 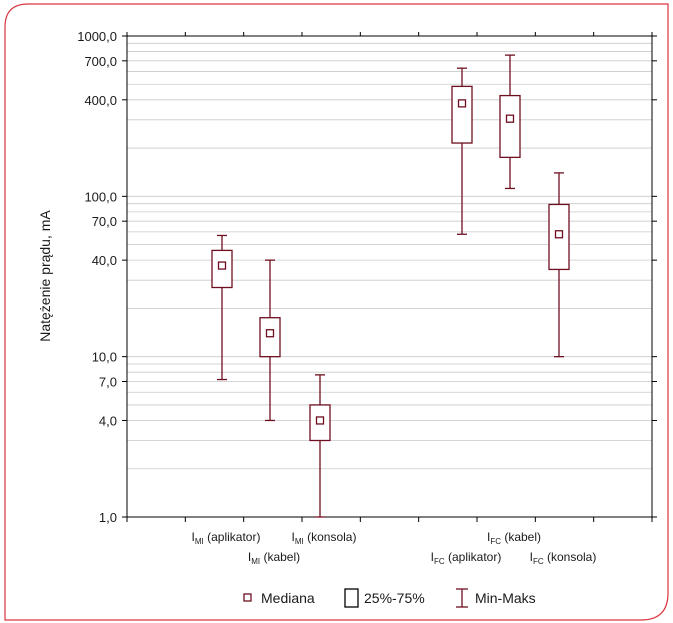 I want to click on y-axis-label: Natężenie prądu, mA, so click(x=45, y=276).